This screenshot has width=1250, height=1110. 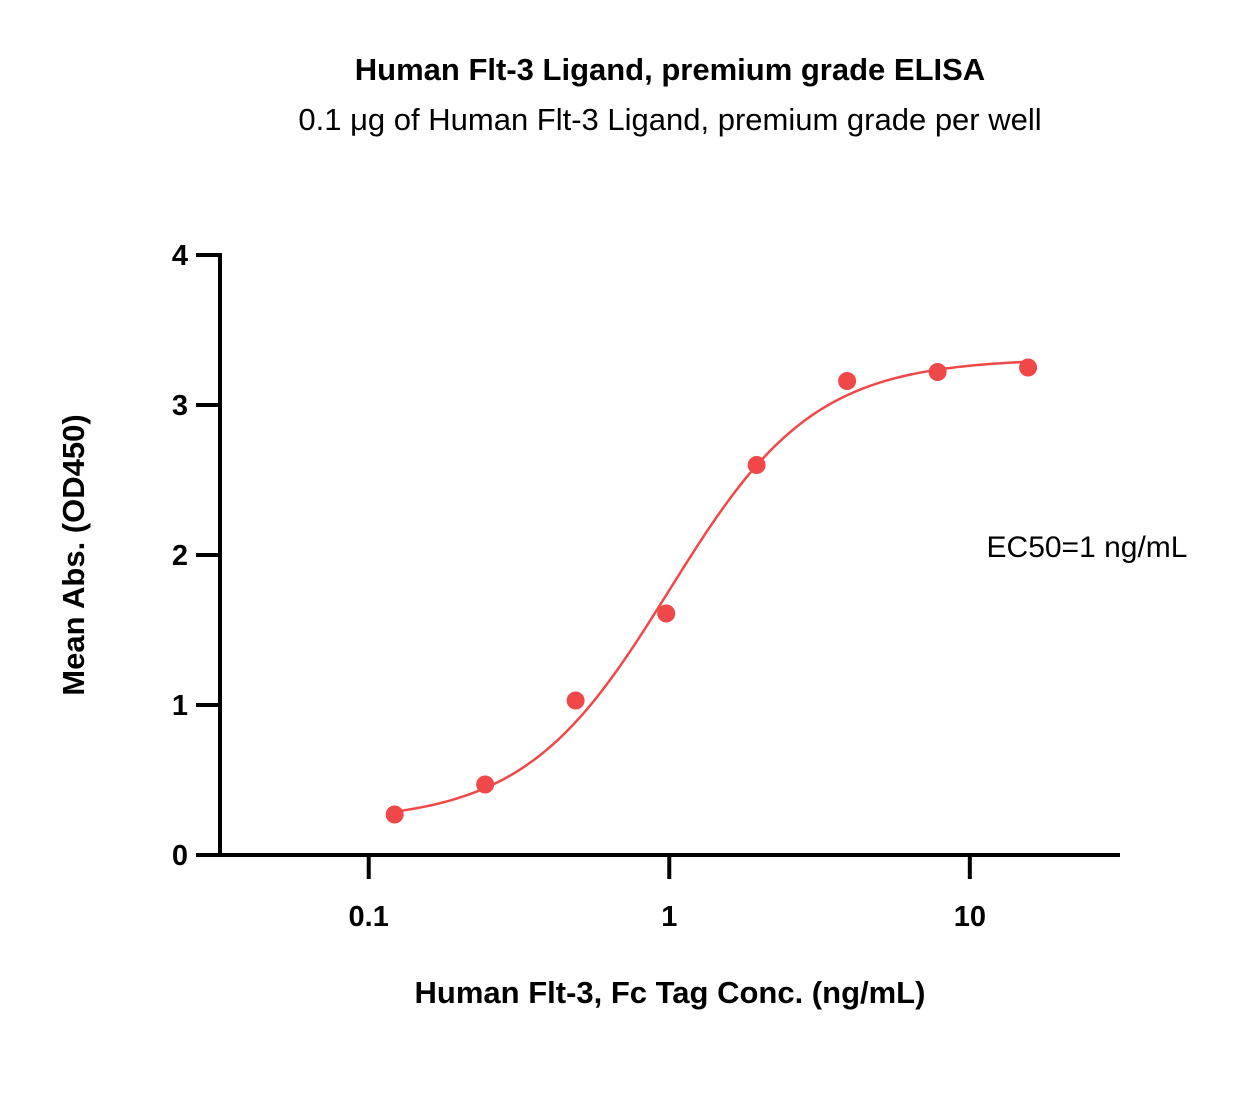 I want to click on y-tick-label: 4, so click(x=180, y=256).